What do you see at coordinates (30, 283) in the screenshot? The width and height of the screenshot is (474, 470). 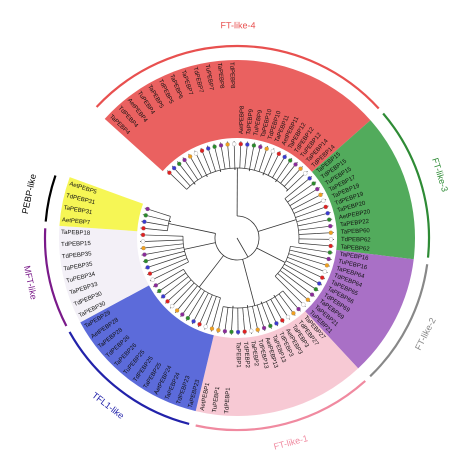 I see `clade-label: MFT-like` at bounding box center [30, 283].